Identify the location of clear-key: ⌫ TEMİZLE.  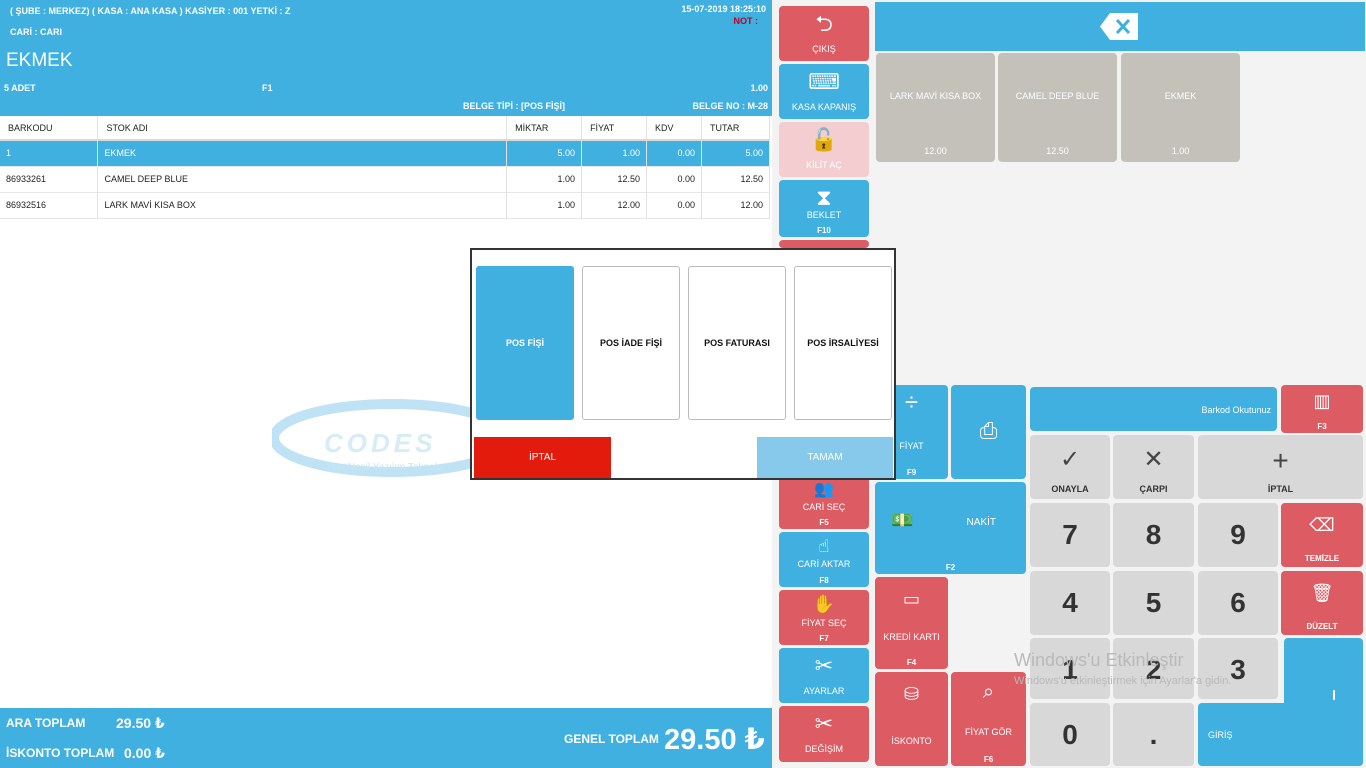
(1322, 535).